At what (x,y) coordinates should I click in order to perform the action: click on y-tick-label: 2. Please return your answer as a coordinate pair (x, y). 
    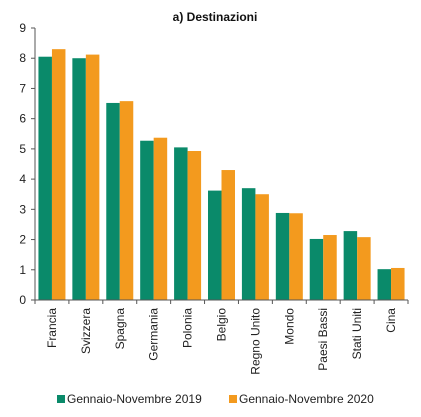
    Looking at the image, I should click on (22, 240).